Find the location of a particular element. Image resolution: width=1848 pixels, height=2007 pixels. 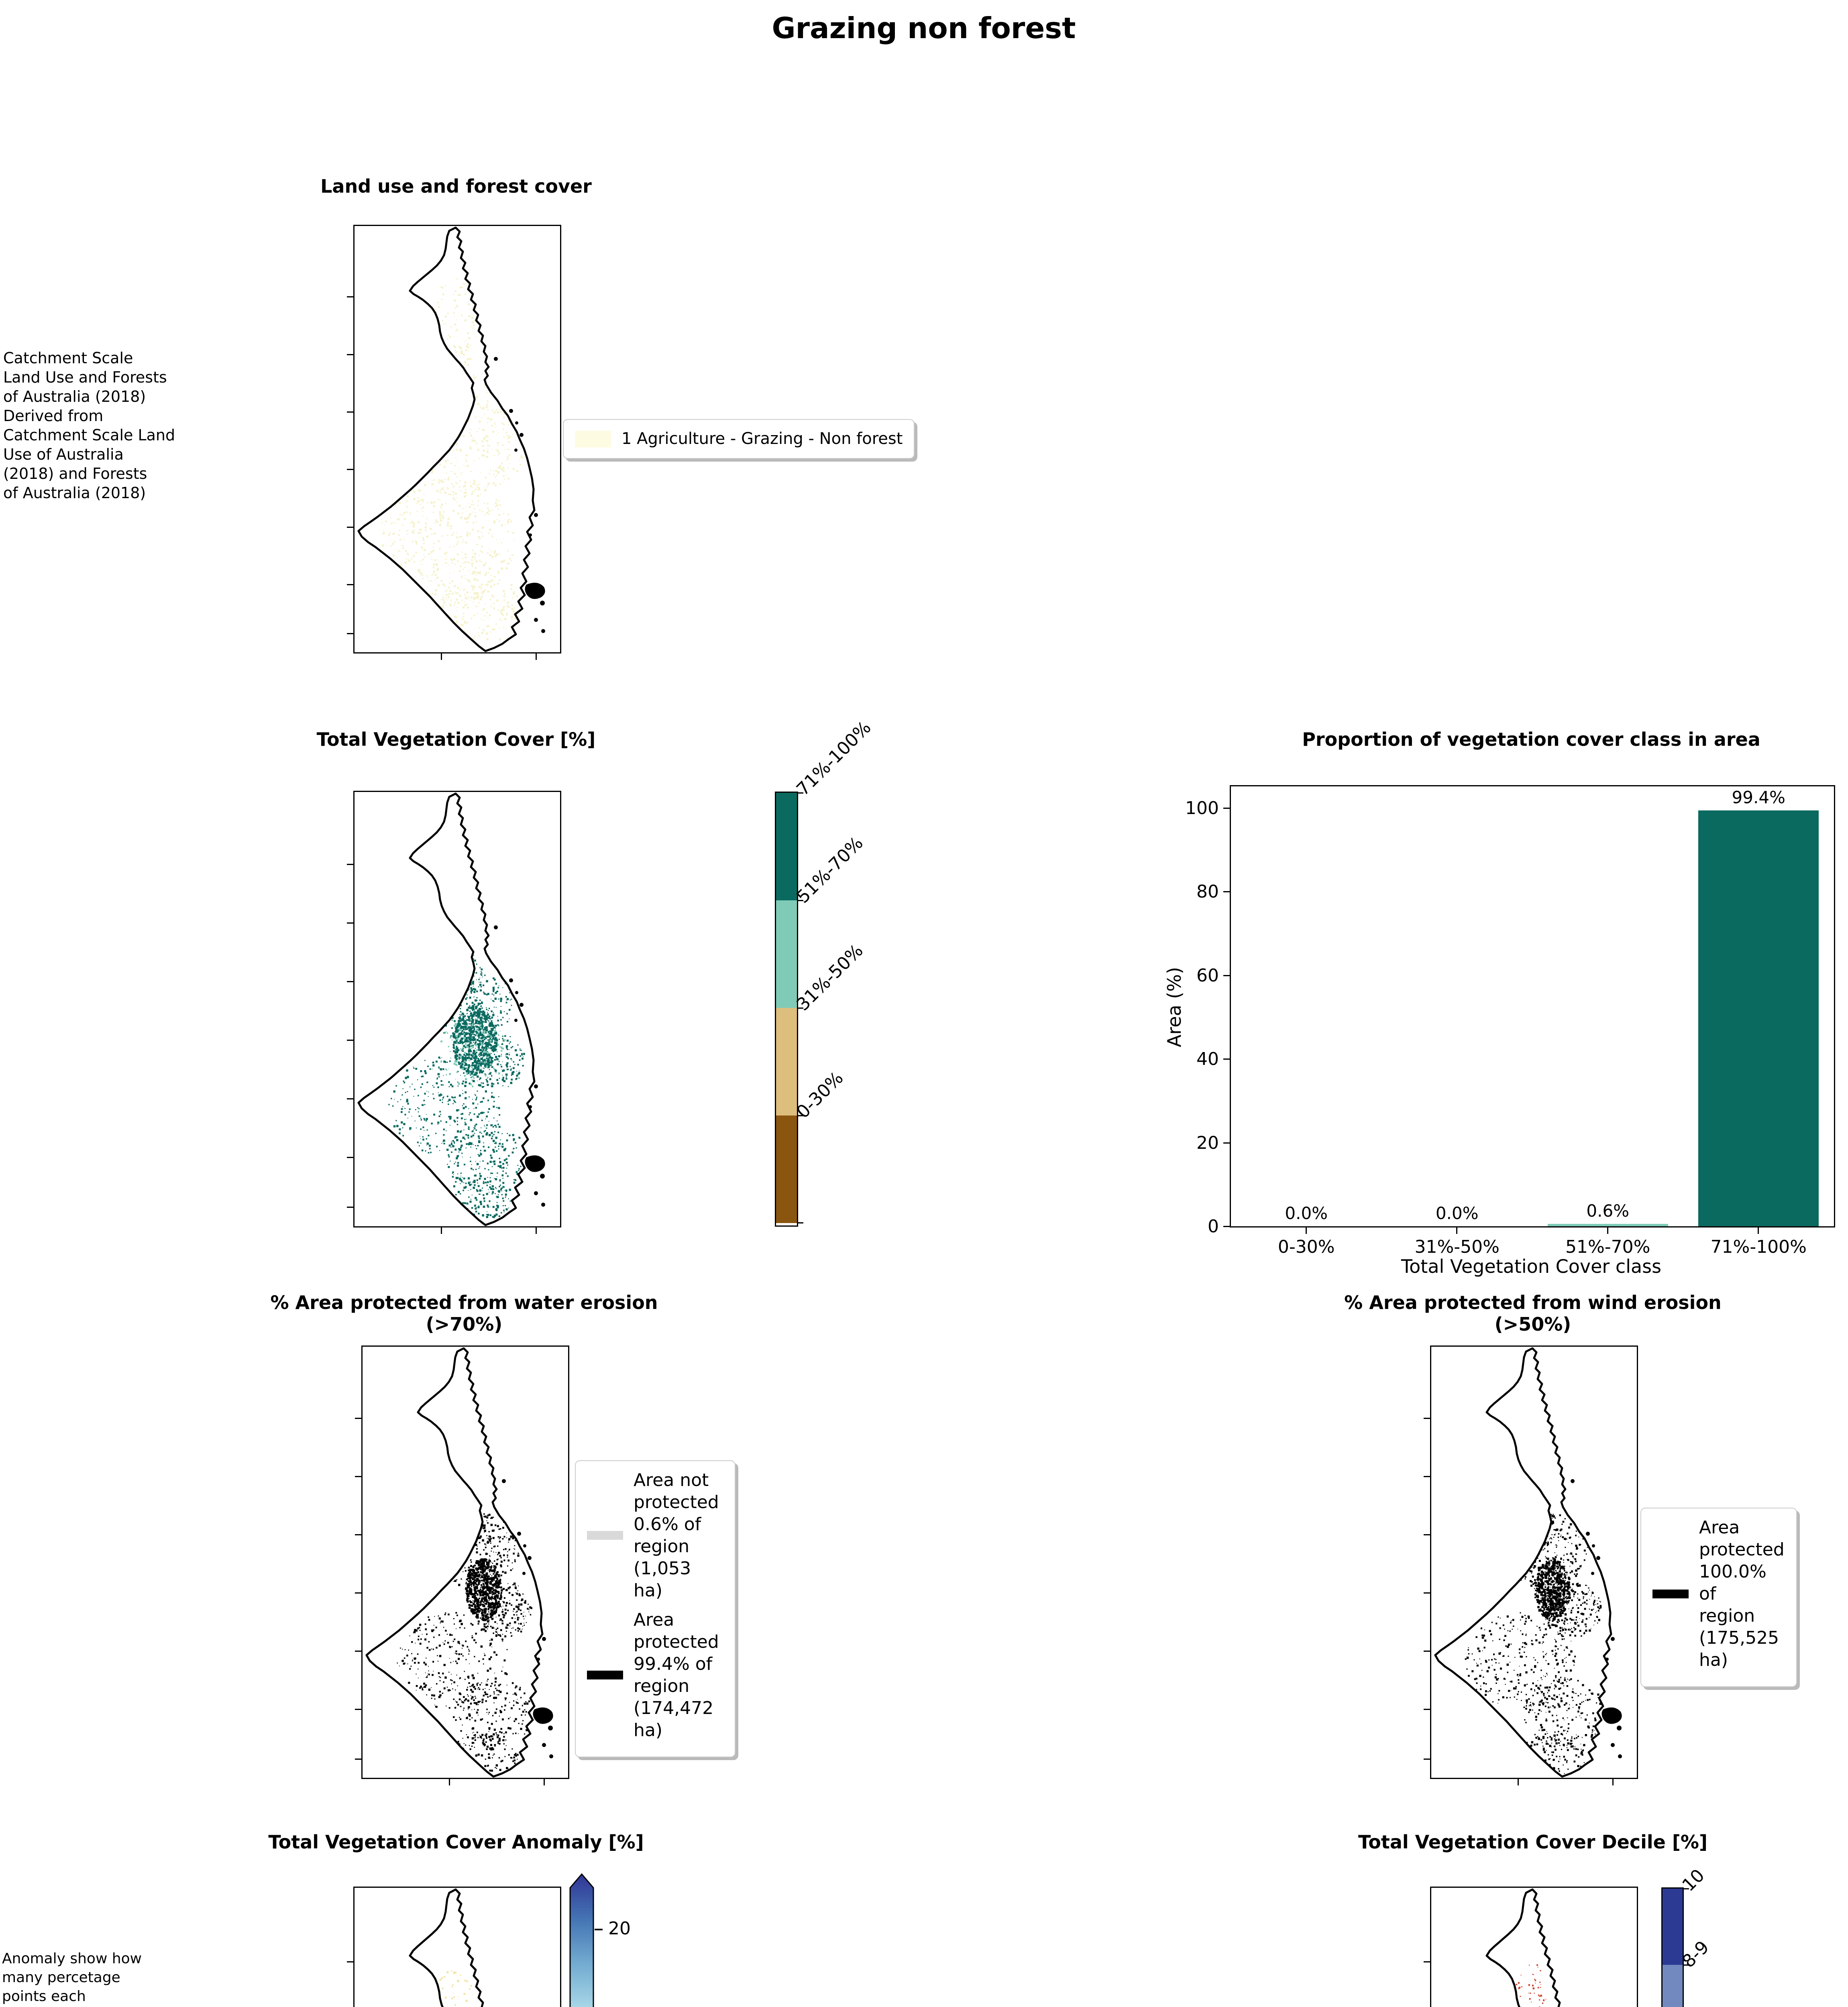

proportion-chart-xlabel: Total Vegetation Cover class is located at coordinates (1531, 1266).